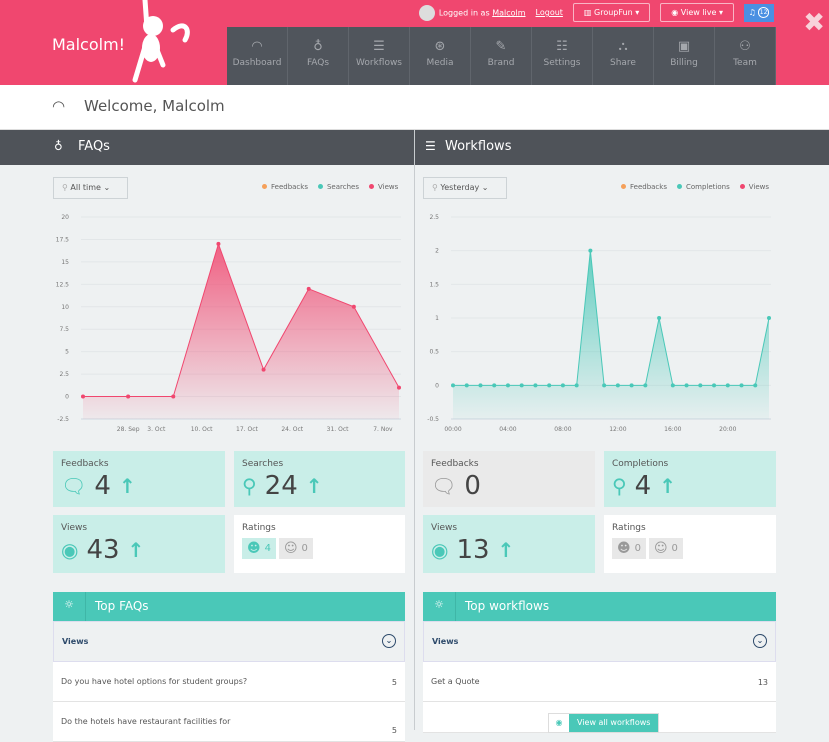 This screenshot has height=742, width=829. I want to click on nav-workflows: ☰ Workflows, so click(379, 56).